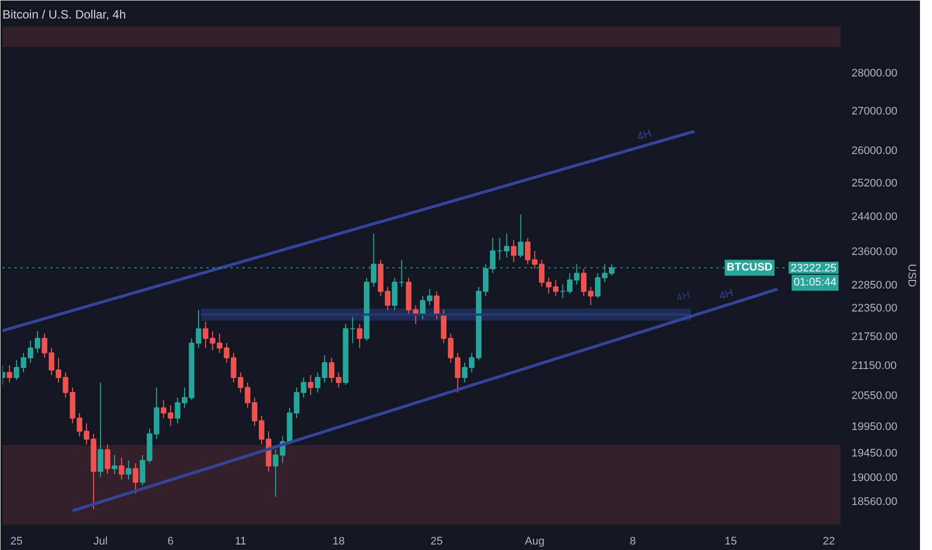 The height and width of the screenshot is (550, 932). I want to click on y-tick-label: 24400.00, so click(875, 217).